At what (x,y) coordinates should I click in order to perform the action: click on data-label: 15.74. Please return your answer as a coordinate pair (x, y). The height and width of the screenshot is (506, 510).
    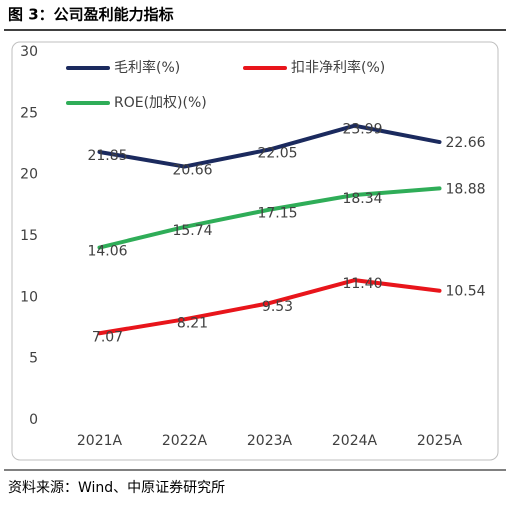
    Looking at the image, I should click on (192, 231).